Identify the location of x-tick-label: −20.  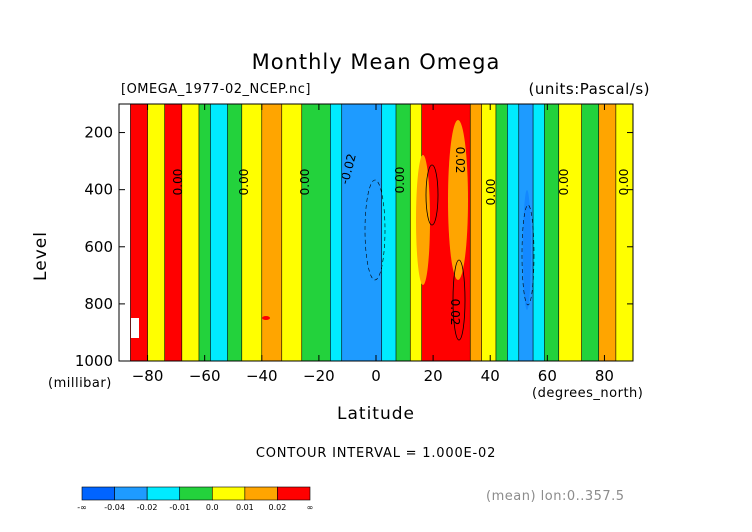
(319, 376).